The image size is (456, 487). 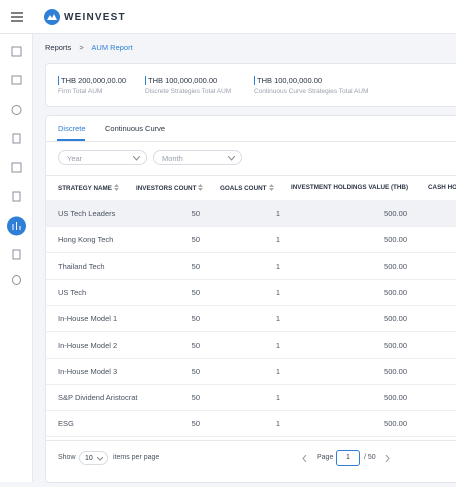 What do you see at coordinates (228, 17) in the screenshot?
I see `top-bar: WEINVEST` at bounding box center [228, 17].